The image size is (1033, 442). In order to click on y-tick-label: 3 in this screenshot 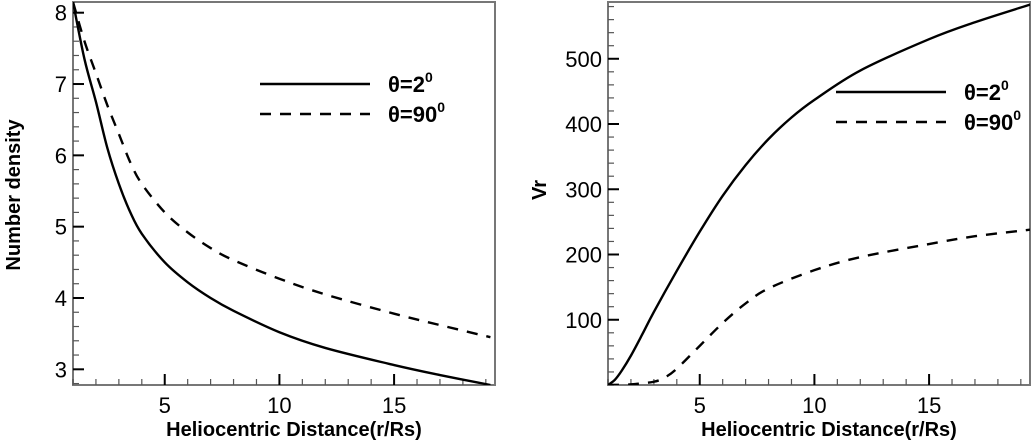, I will do `click(61, 369)`.